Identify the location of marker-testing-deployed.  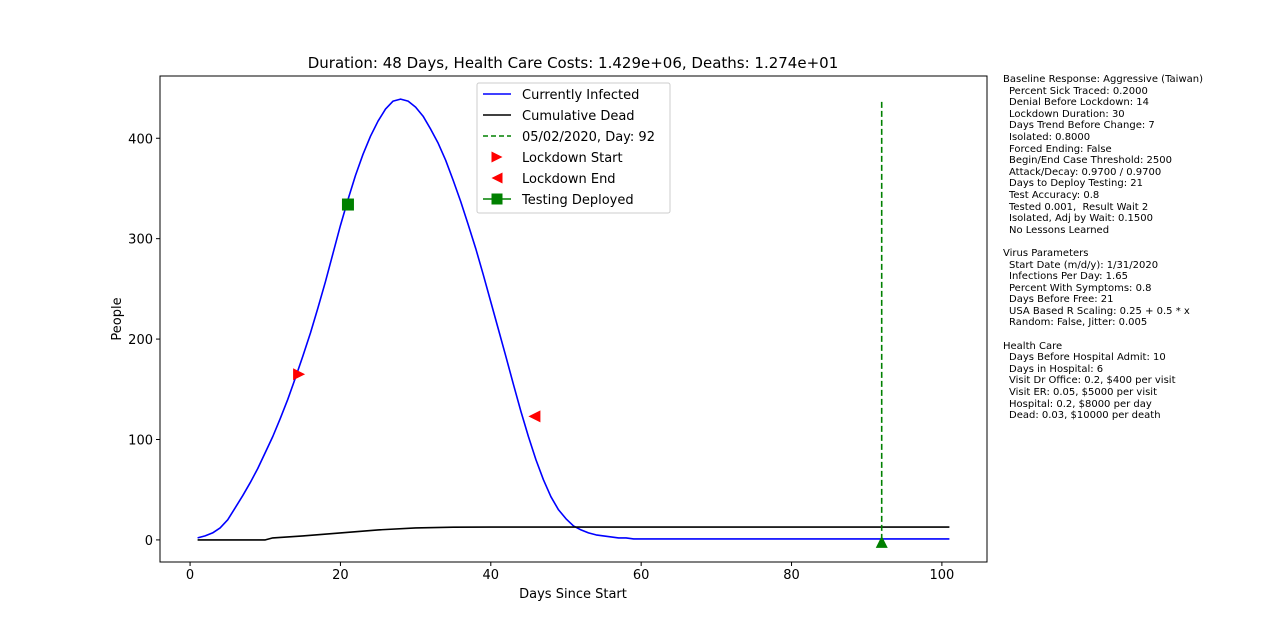
(347, 204).